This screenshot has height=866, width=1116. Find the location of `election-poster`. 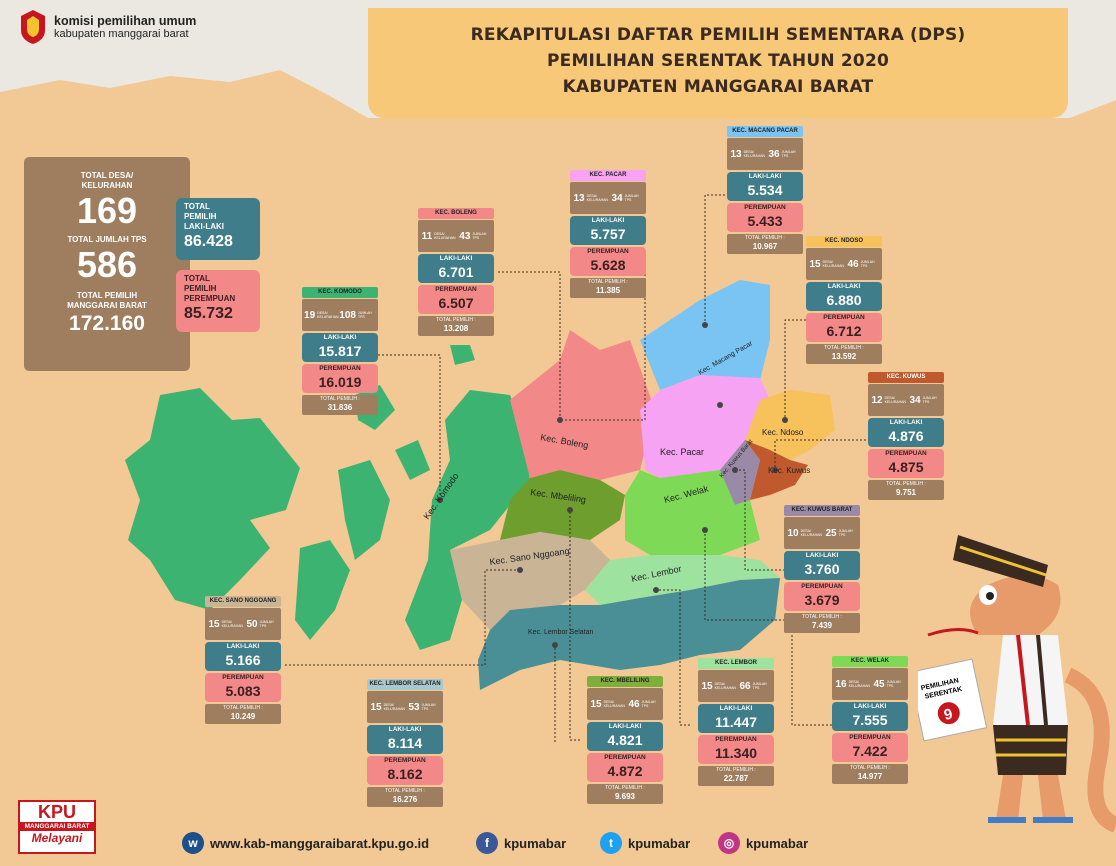

election-poster is located at coordinates (953, 700).